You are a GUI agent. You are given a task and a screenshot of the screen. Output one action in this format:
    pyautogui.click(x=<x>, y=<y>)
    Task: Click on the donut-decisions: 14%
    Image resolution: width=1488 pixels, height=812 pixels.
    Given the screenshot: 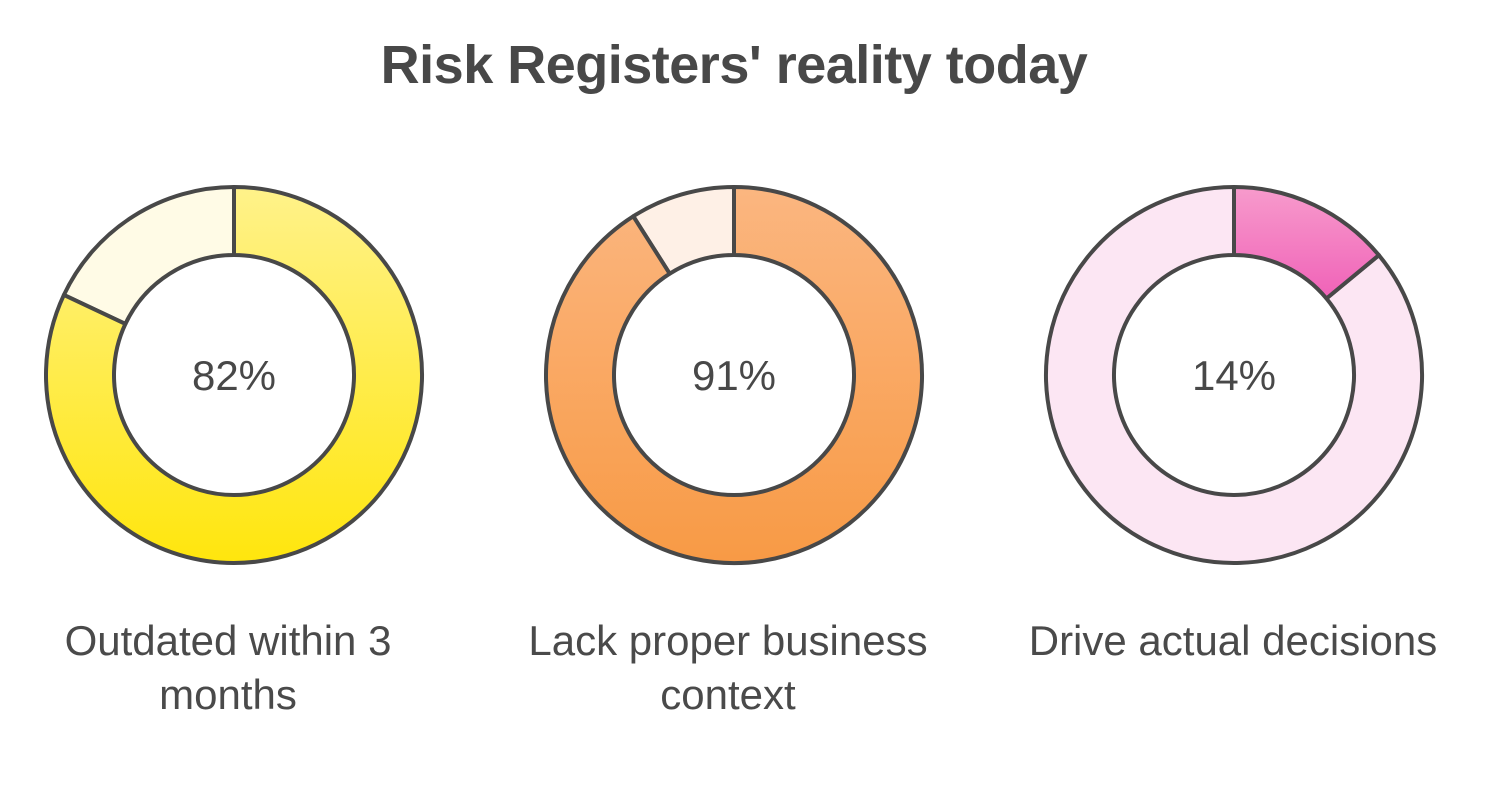 What is the action you would take?
    pyautogui.click(x=1234, y=375)
    